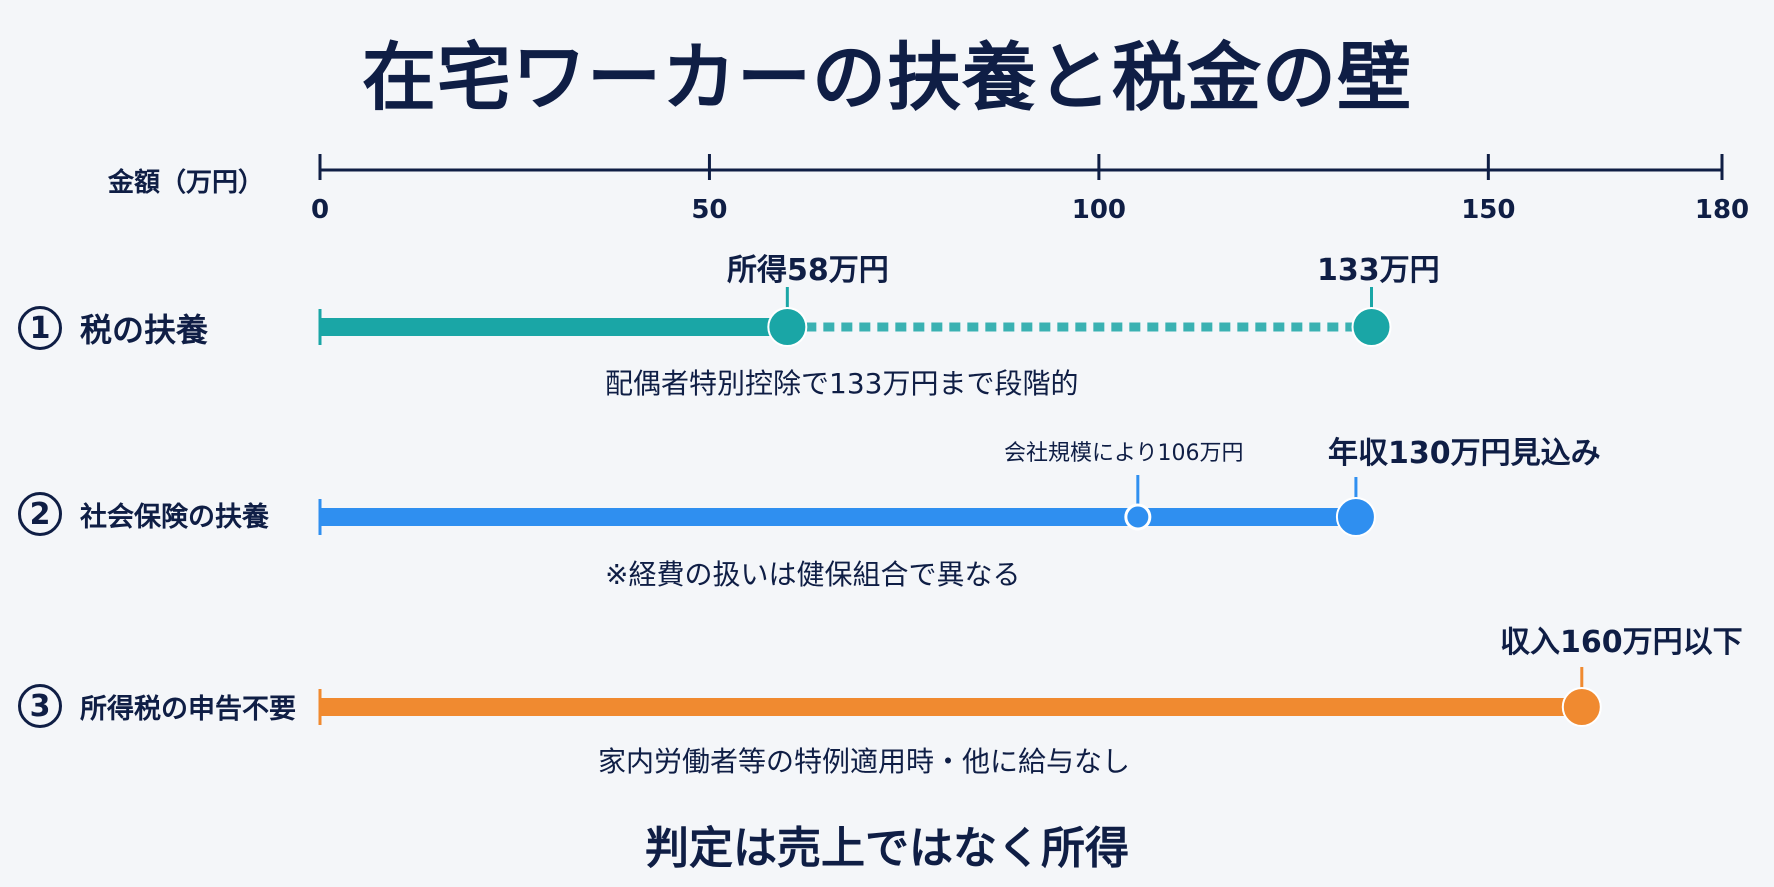 Image resolution: width=1774 pixels, height=887 pixels. I want to click on row-2-marker-1-label: 会社規模により106万円, so click(1124, 453).